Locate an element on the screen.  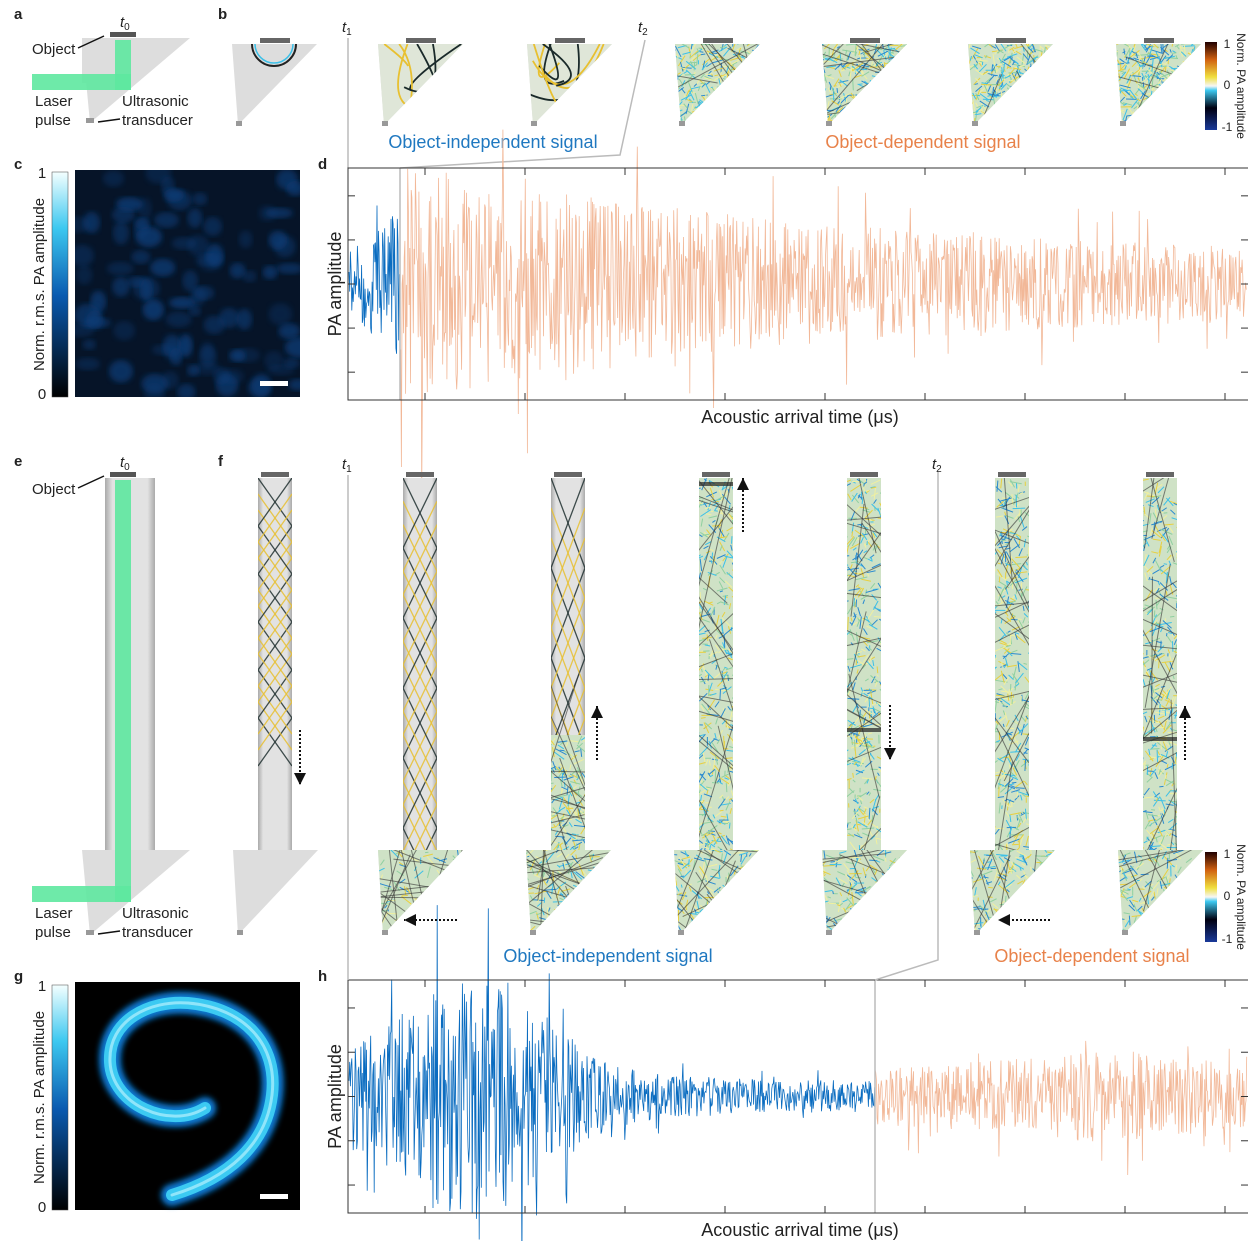
waveform is located at coordinates (612, 1073).